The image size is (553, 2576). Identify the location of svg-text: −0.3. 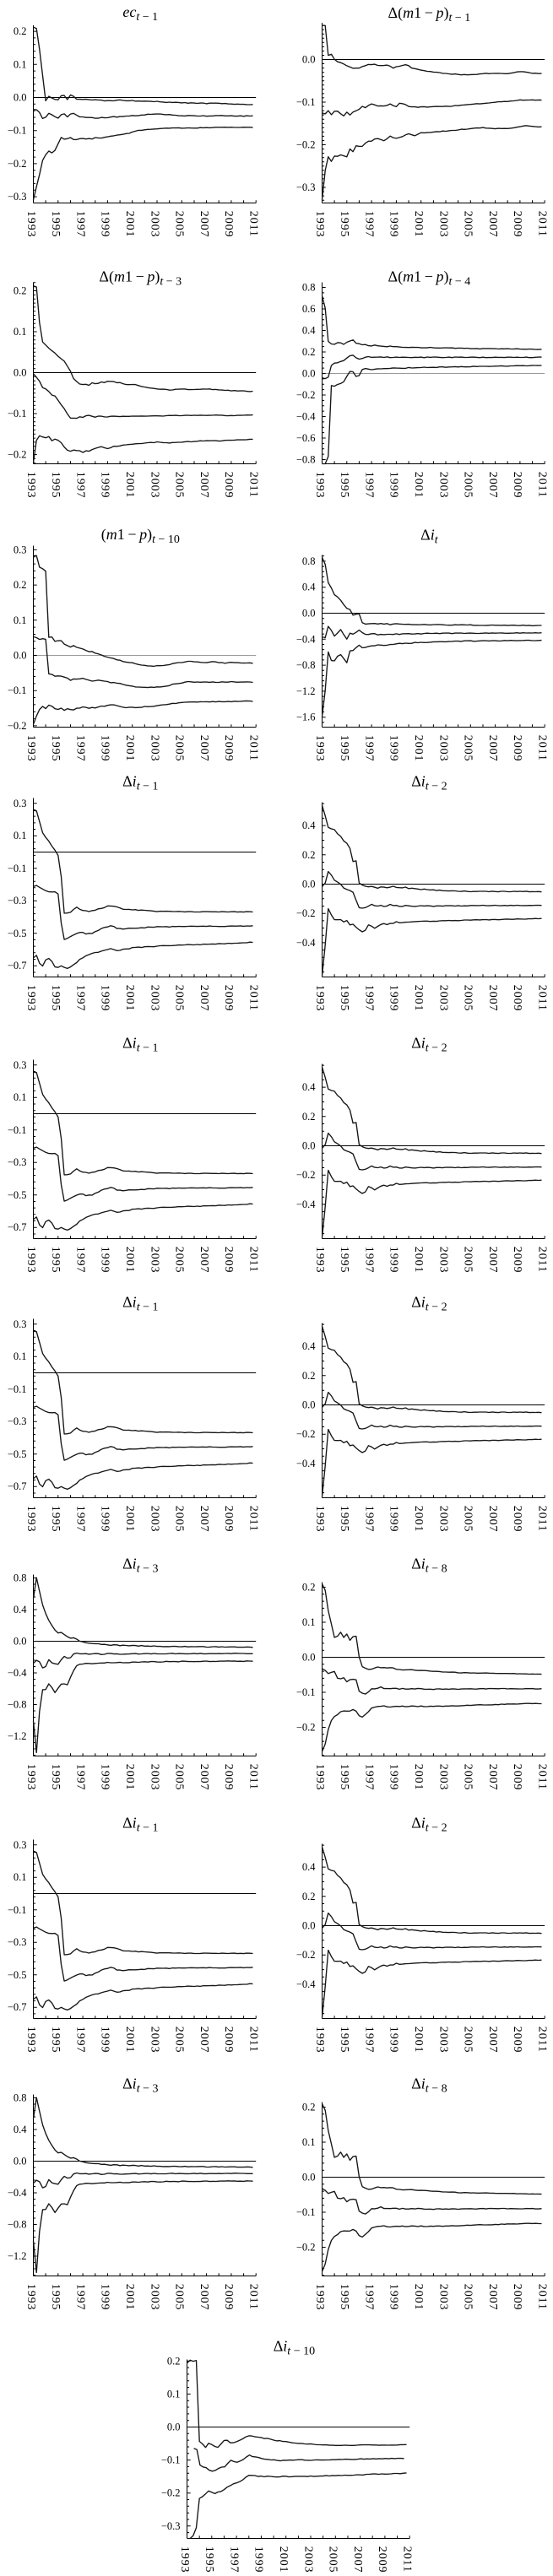
(171, 2526).